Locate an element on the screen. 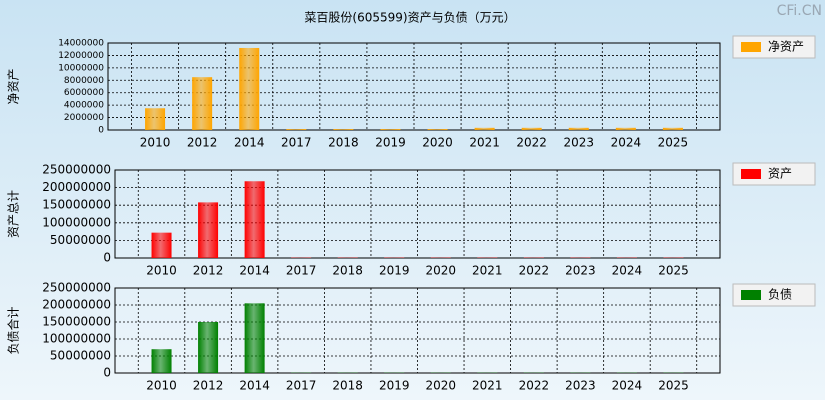  y-tick-label: 4000000 is located at coordinates (84, 106).